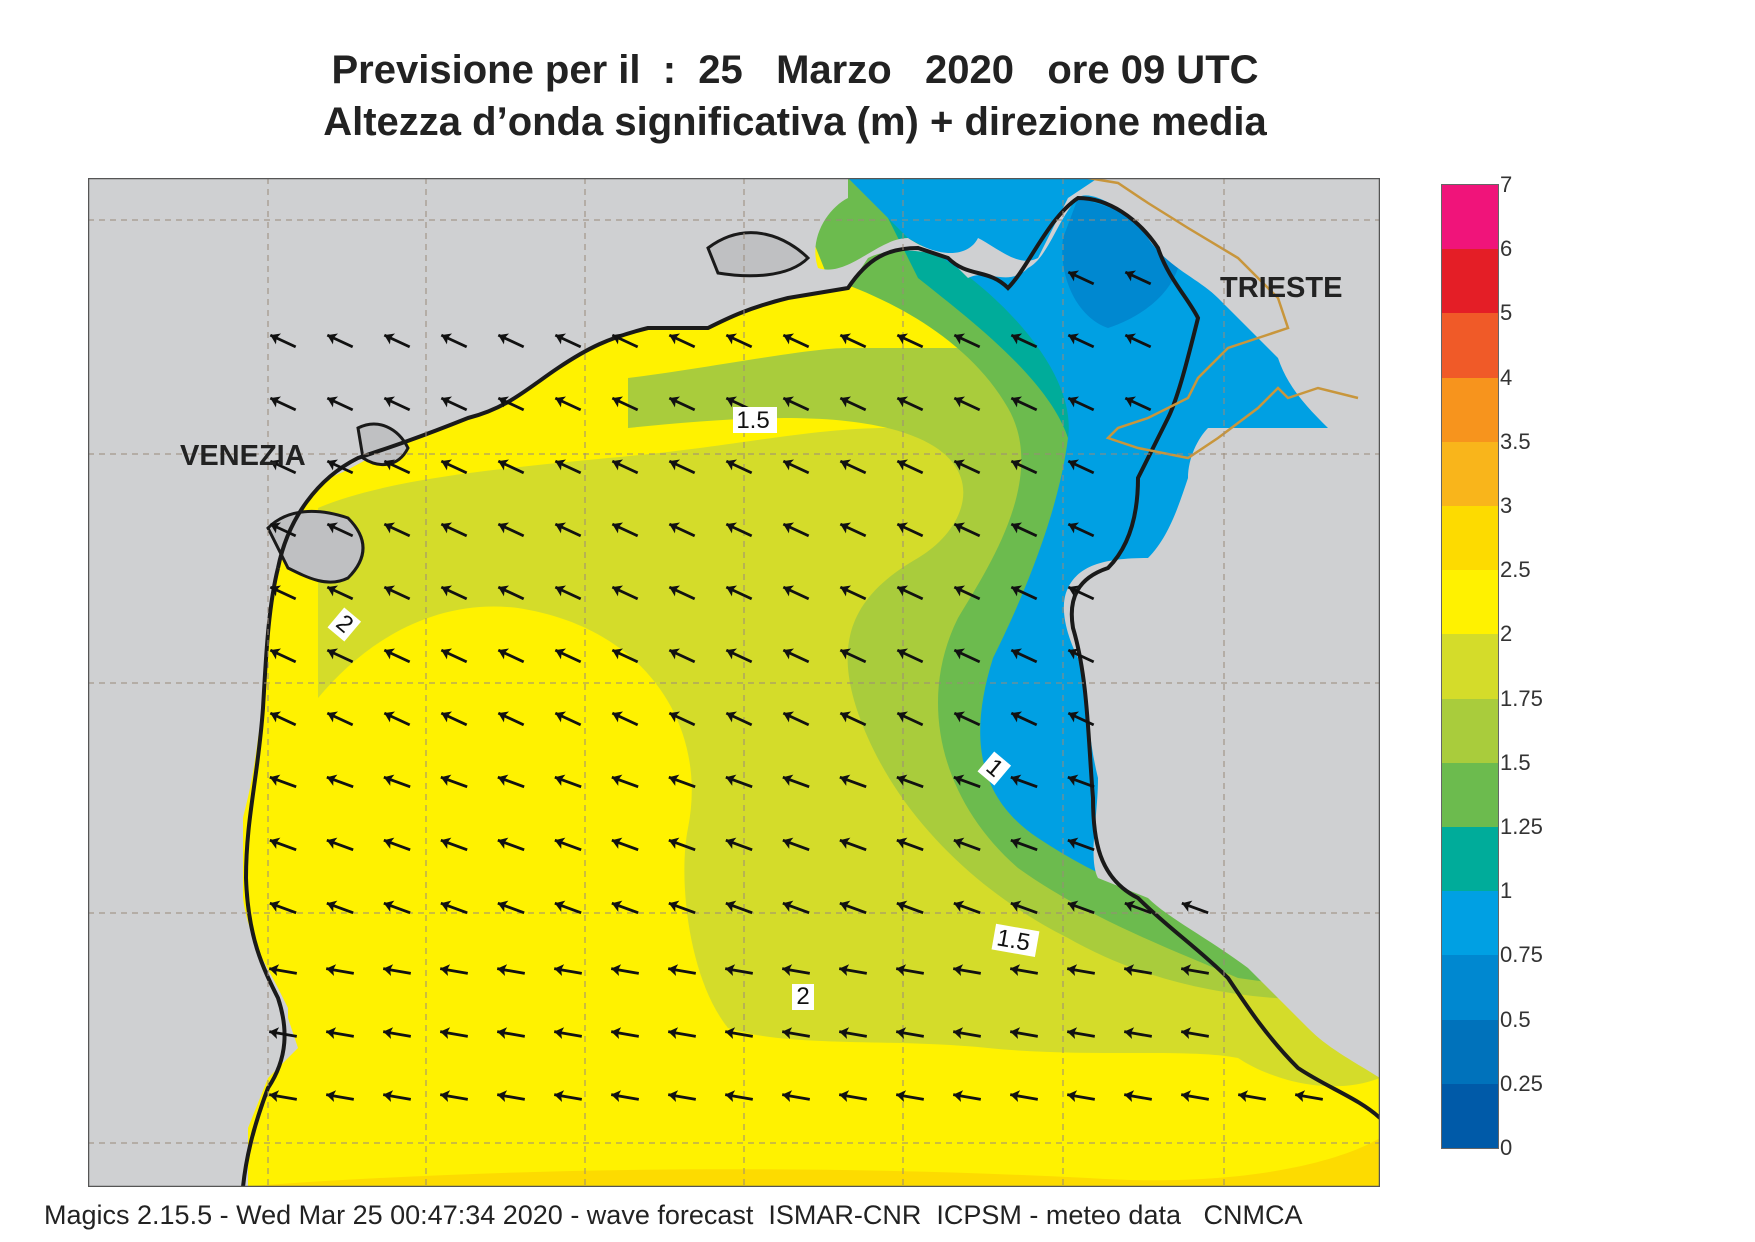 The height and width of the screenshot is (1242, 1755). I want to click on legend-level-label: 0.75, so click(1521, 955).